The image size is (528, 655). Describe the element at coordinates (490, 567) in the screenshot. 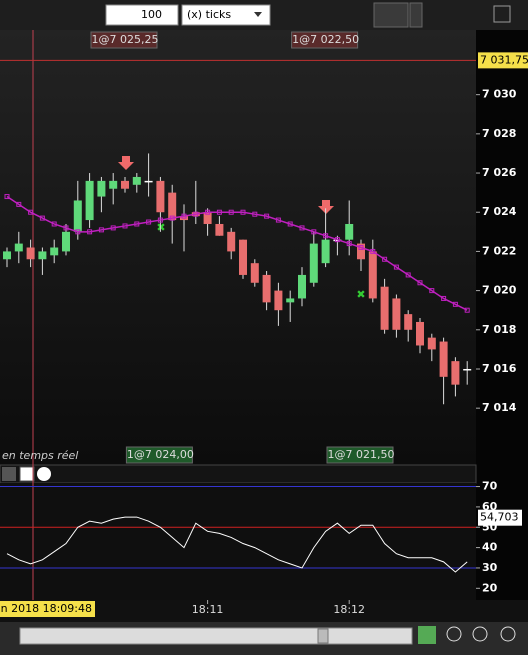

I see `y-tick-label: 30` at that location.